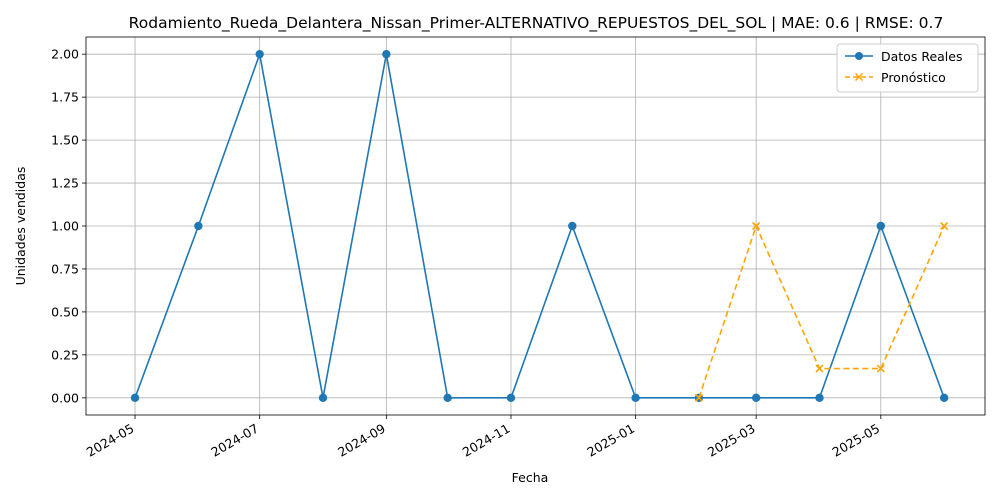 The height and width of the screenshot is (500, 1000). Describe the element at coordinates (610, 440) in the screenshot. I see `x-tick-label: 2025-01` at that location.